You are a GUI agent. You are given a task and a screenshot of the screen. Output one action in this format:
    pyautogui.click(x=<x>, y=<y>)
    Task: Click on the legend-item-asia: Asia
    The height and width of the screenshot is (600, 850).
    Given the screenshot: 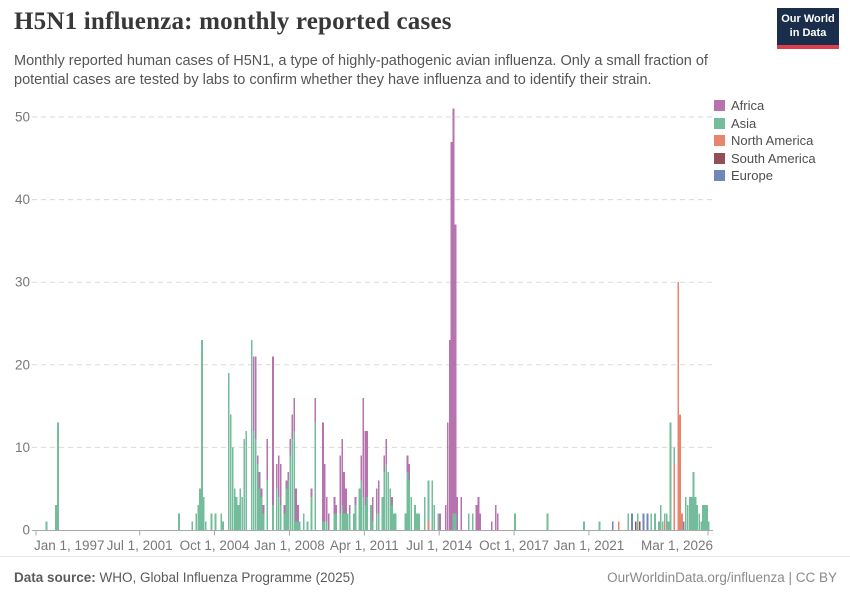 What is the action you would take?
    pyautogui.click(x=765, y=124)
    